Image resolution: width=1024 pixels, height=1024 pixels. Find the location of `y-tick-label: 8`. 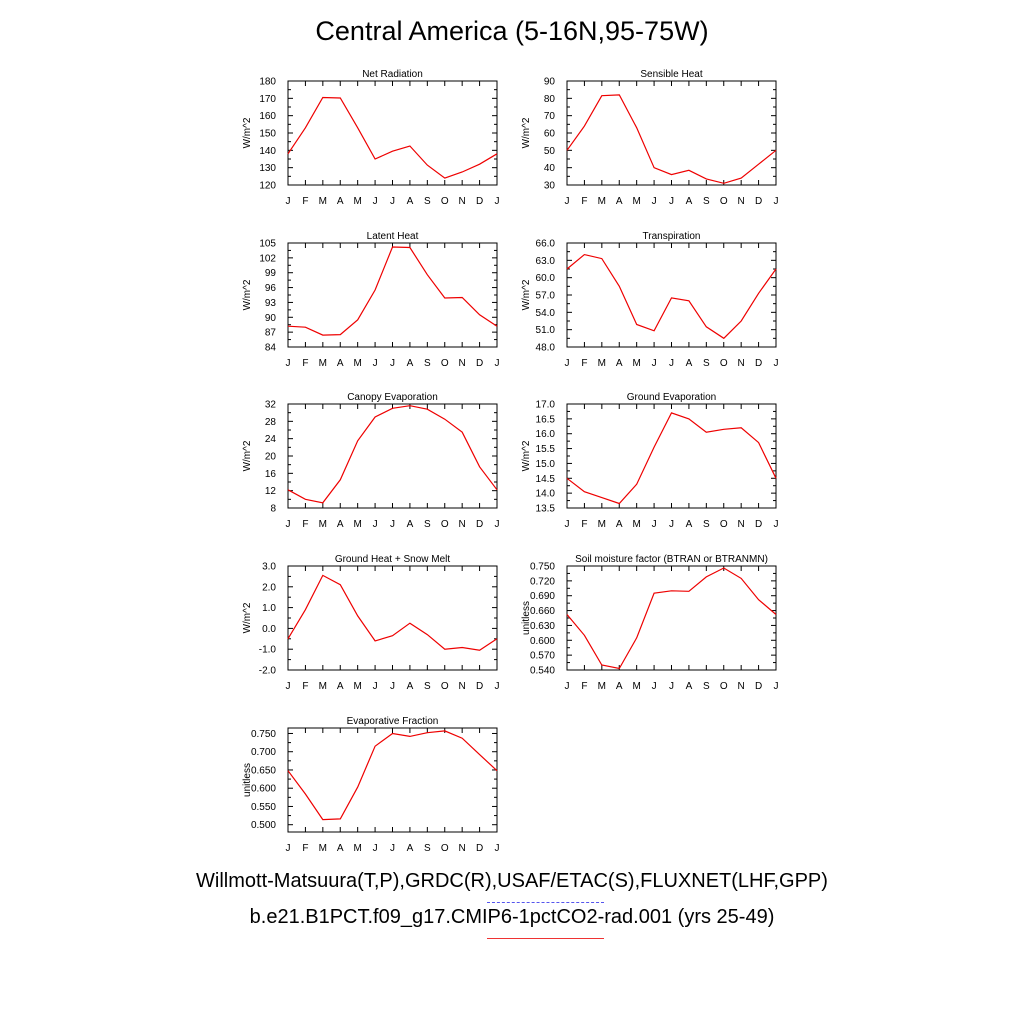

y-tick-label: 8 is located at coordinates (273, 509).